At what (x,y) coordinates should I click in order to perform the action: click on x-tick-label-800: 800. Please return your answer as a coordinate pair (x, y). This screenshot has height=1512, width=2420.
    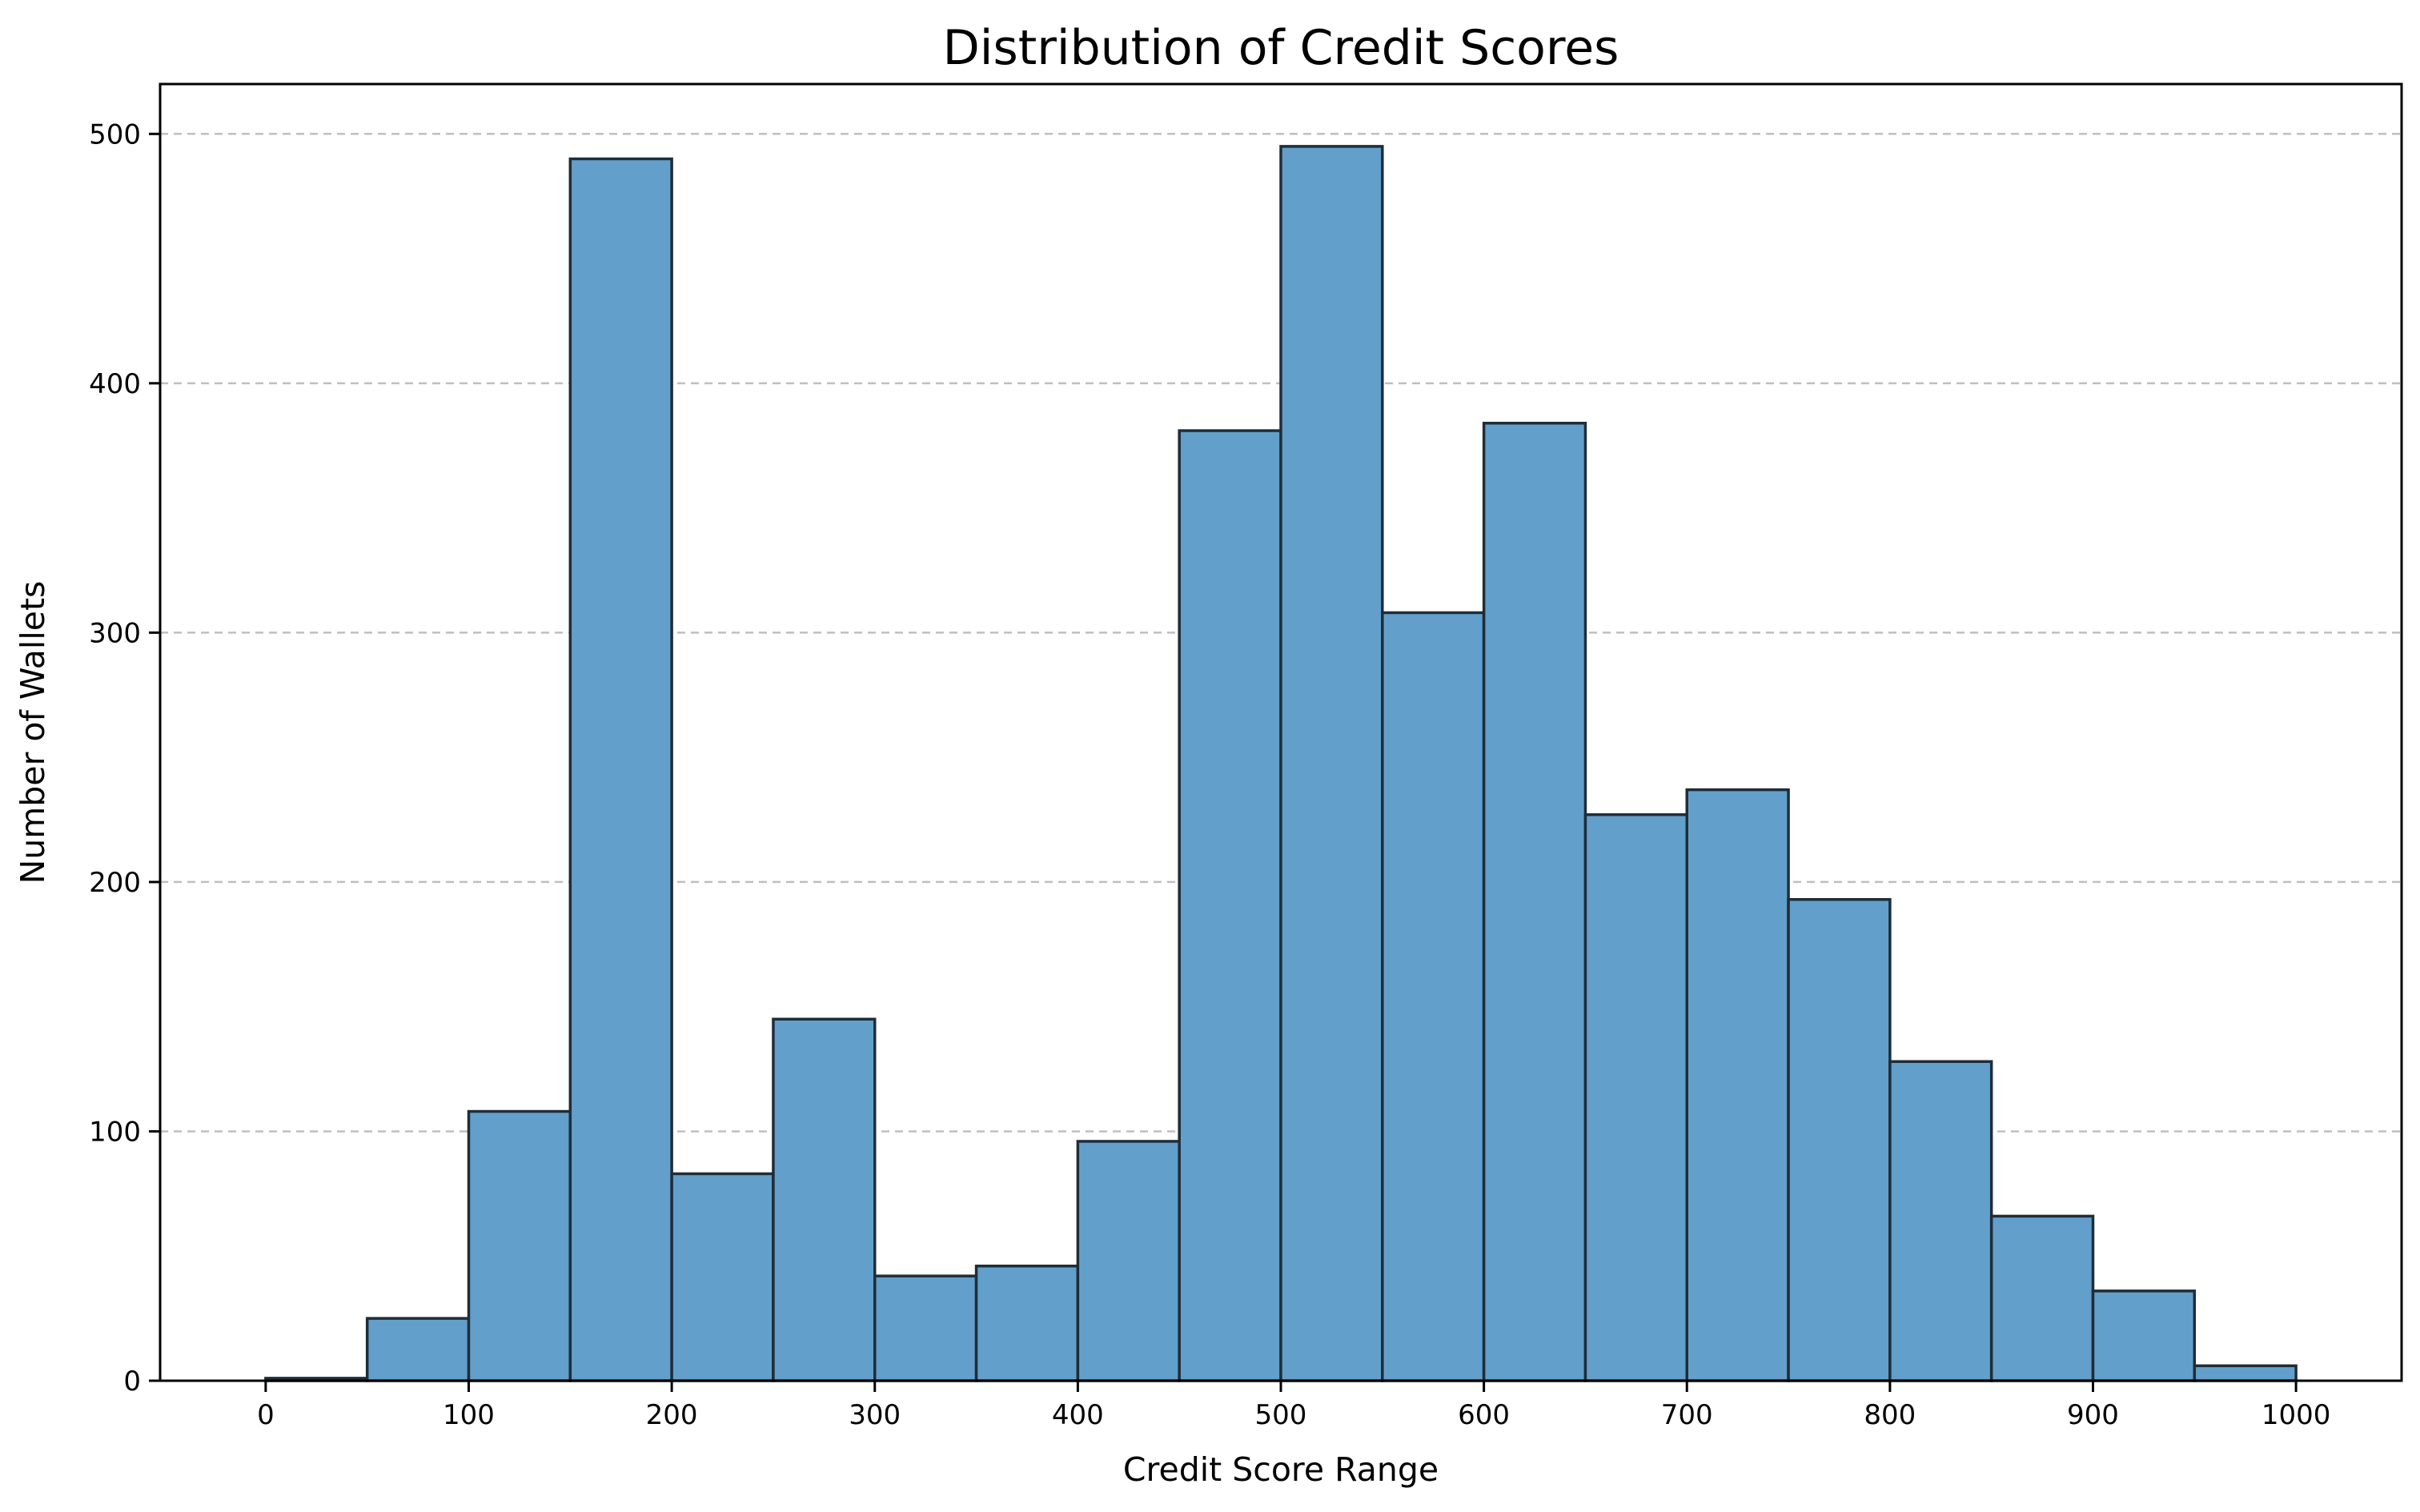
    Looking at the image, I should click on (1890, 1415).